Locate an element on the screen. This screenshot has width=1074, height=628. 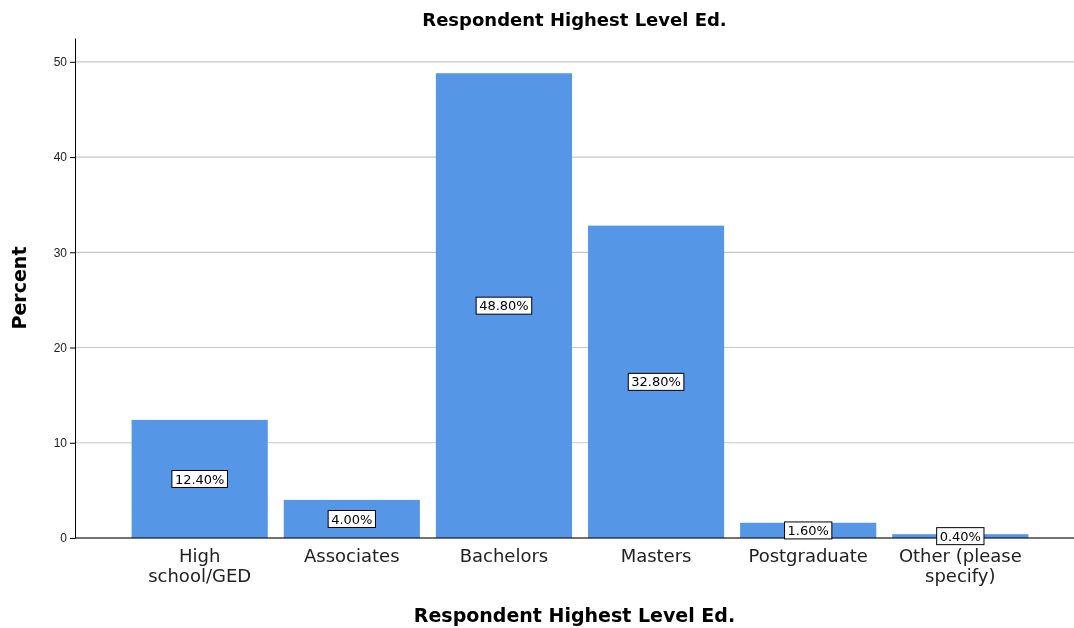
data-label: 48.80% is located at coordinates (504, 306).